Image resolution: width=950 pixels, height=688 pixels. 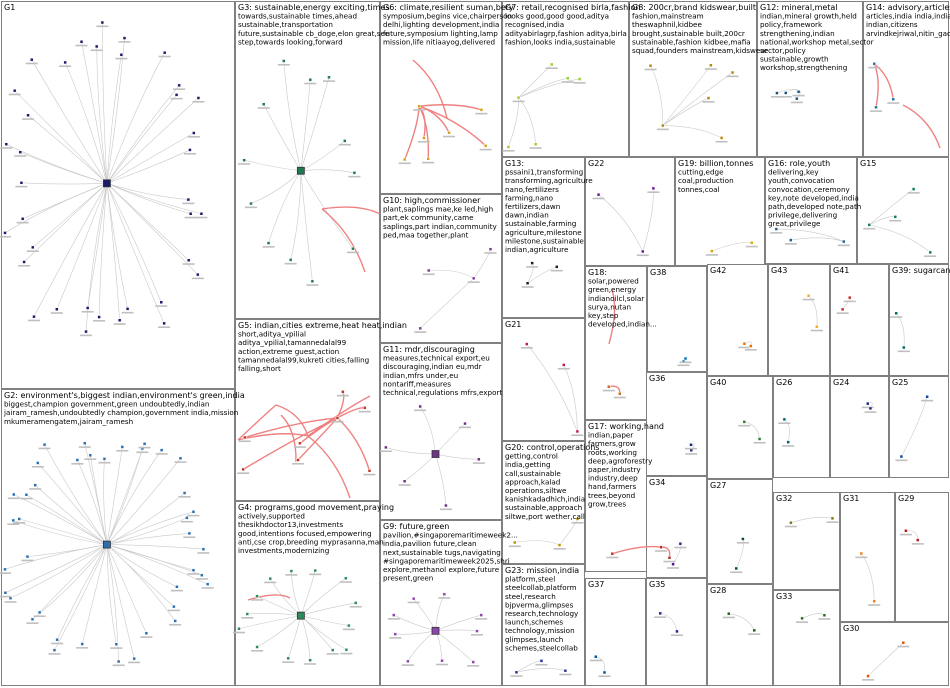 I want to click on group-keyword-line: milestone,sustainable, so click(x=544, y=240).